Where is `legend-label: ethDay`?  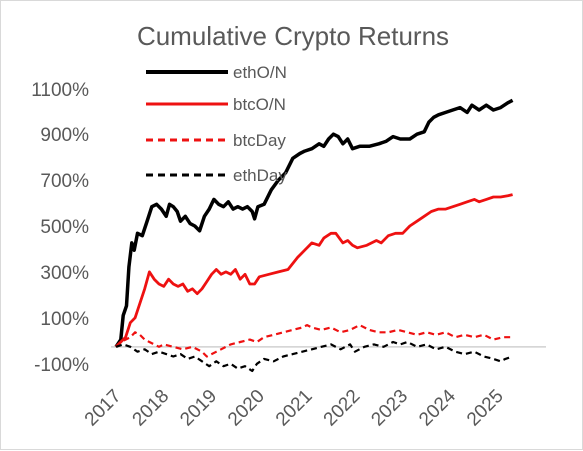 legend-label: ethDay is located at coordinates (260, 175).